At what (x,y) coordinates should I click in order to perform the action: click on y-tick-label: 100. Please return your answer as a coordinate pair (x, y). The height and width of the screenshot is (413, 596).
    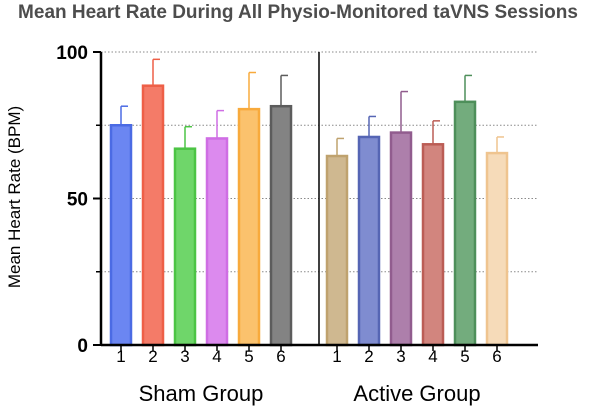
    Looking at the image, I should click on (72, 53).